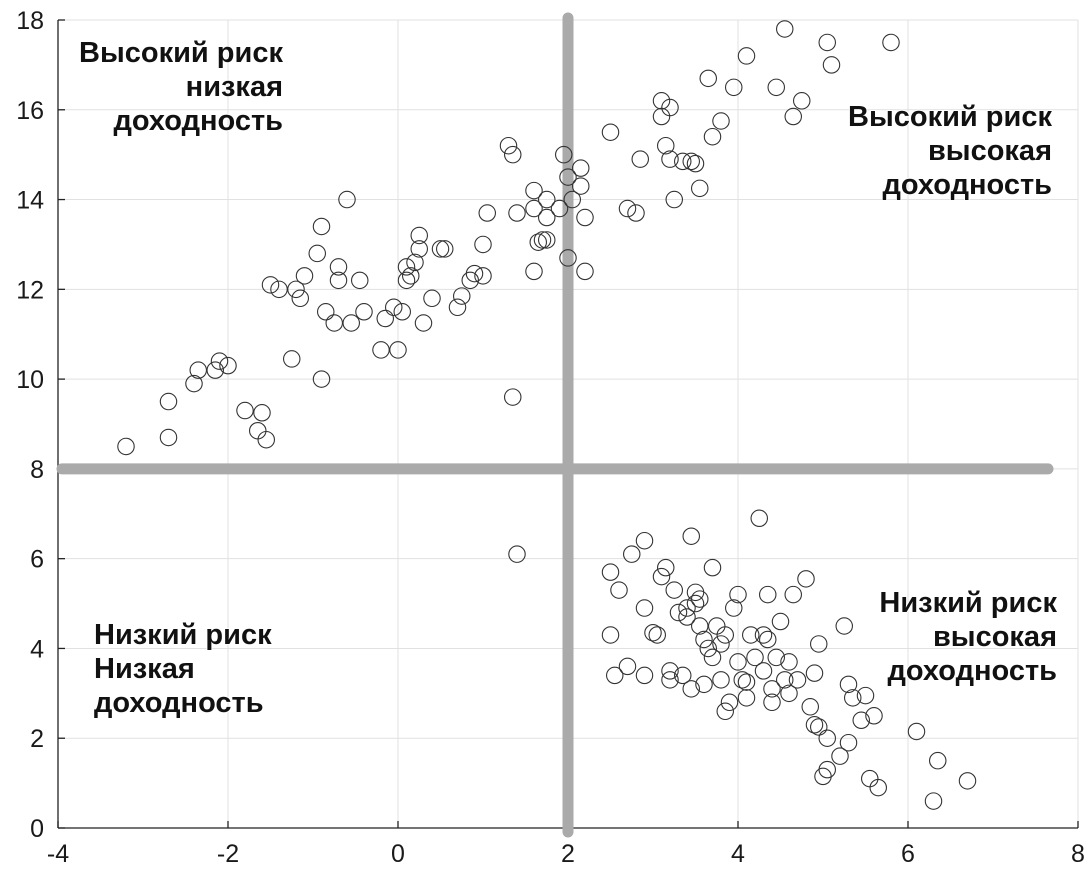 This screenshot has height=878, width=1089. What do you see at coordinates (228, 854) in the screenshot?
I see `x-tick-label: -2` at bounding box center [228, 854].